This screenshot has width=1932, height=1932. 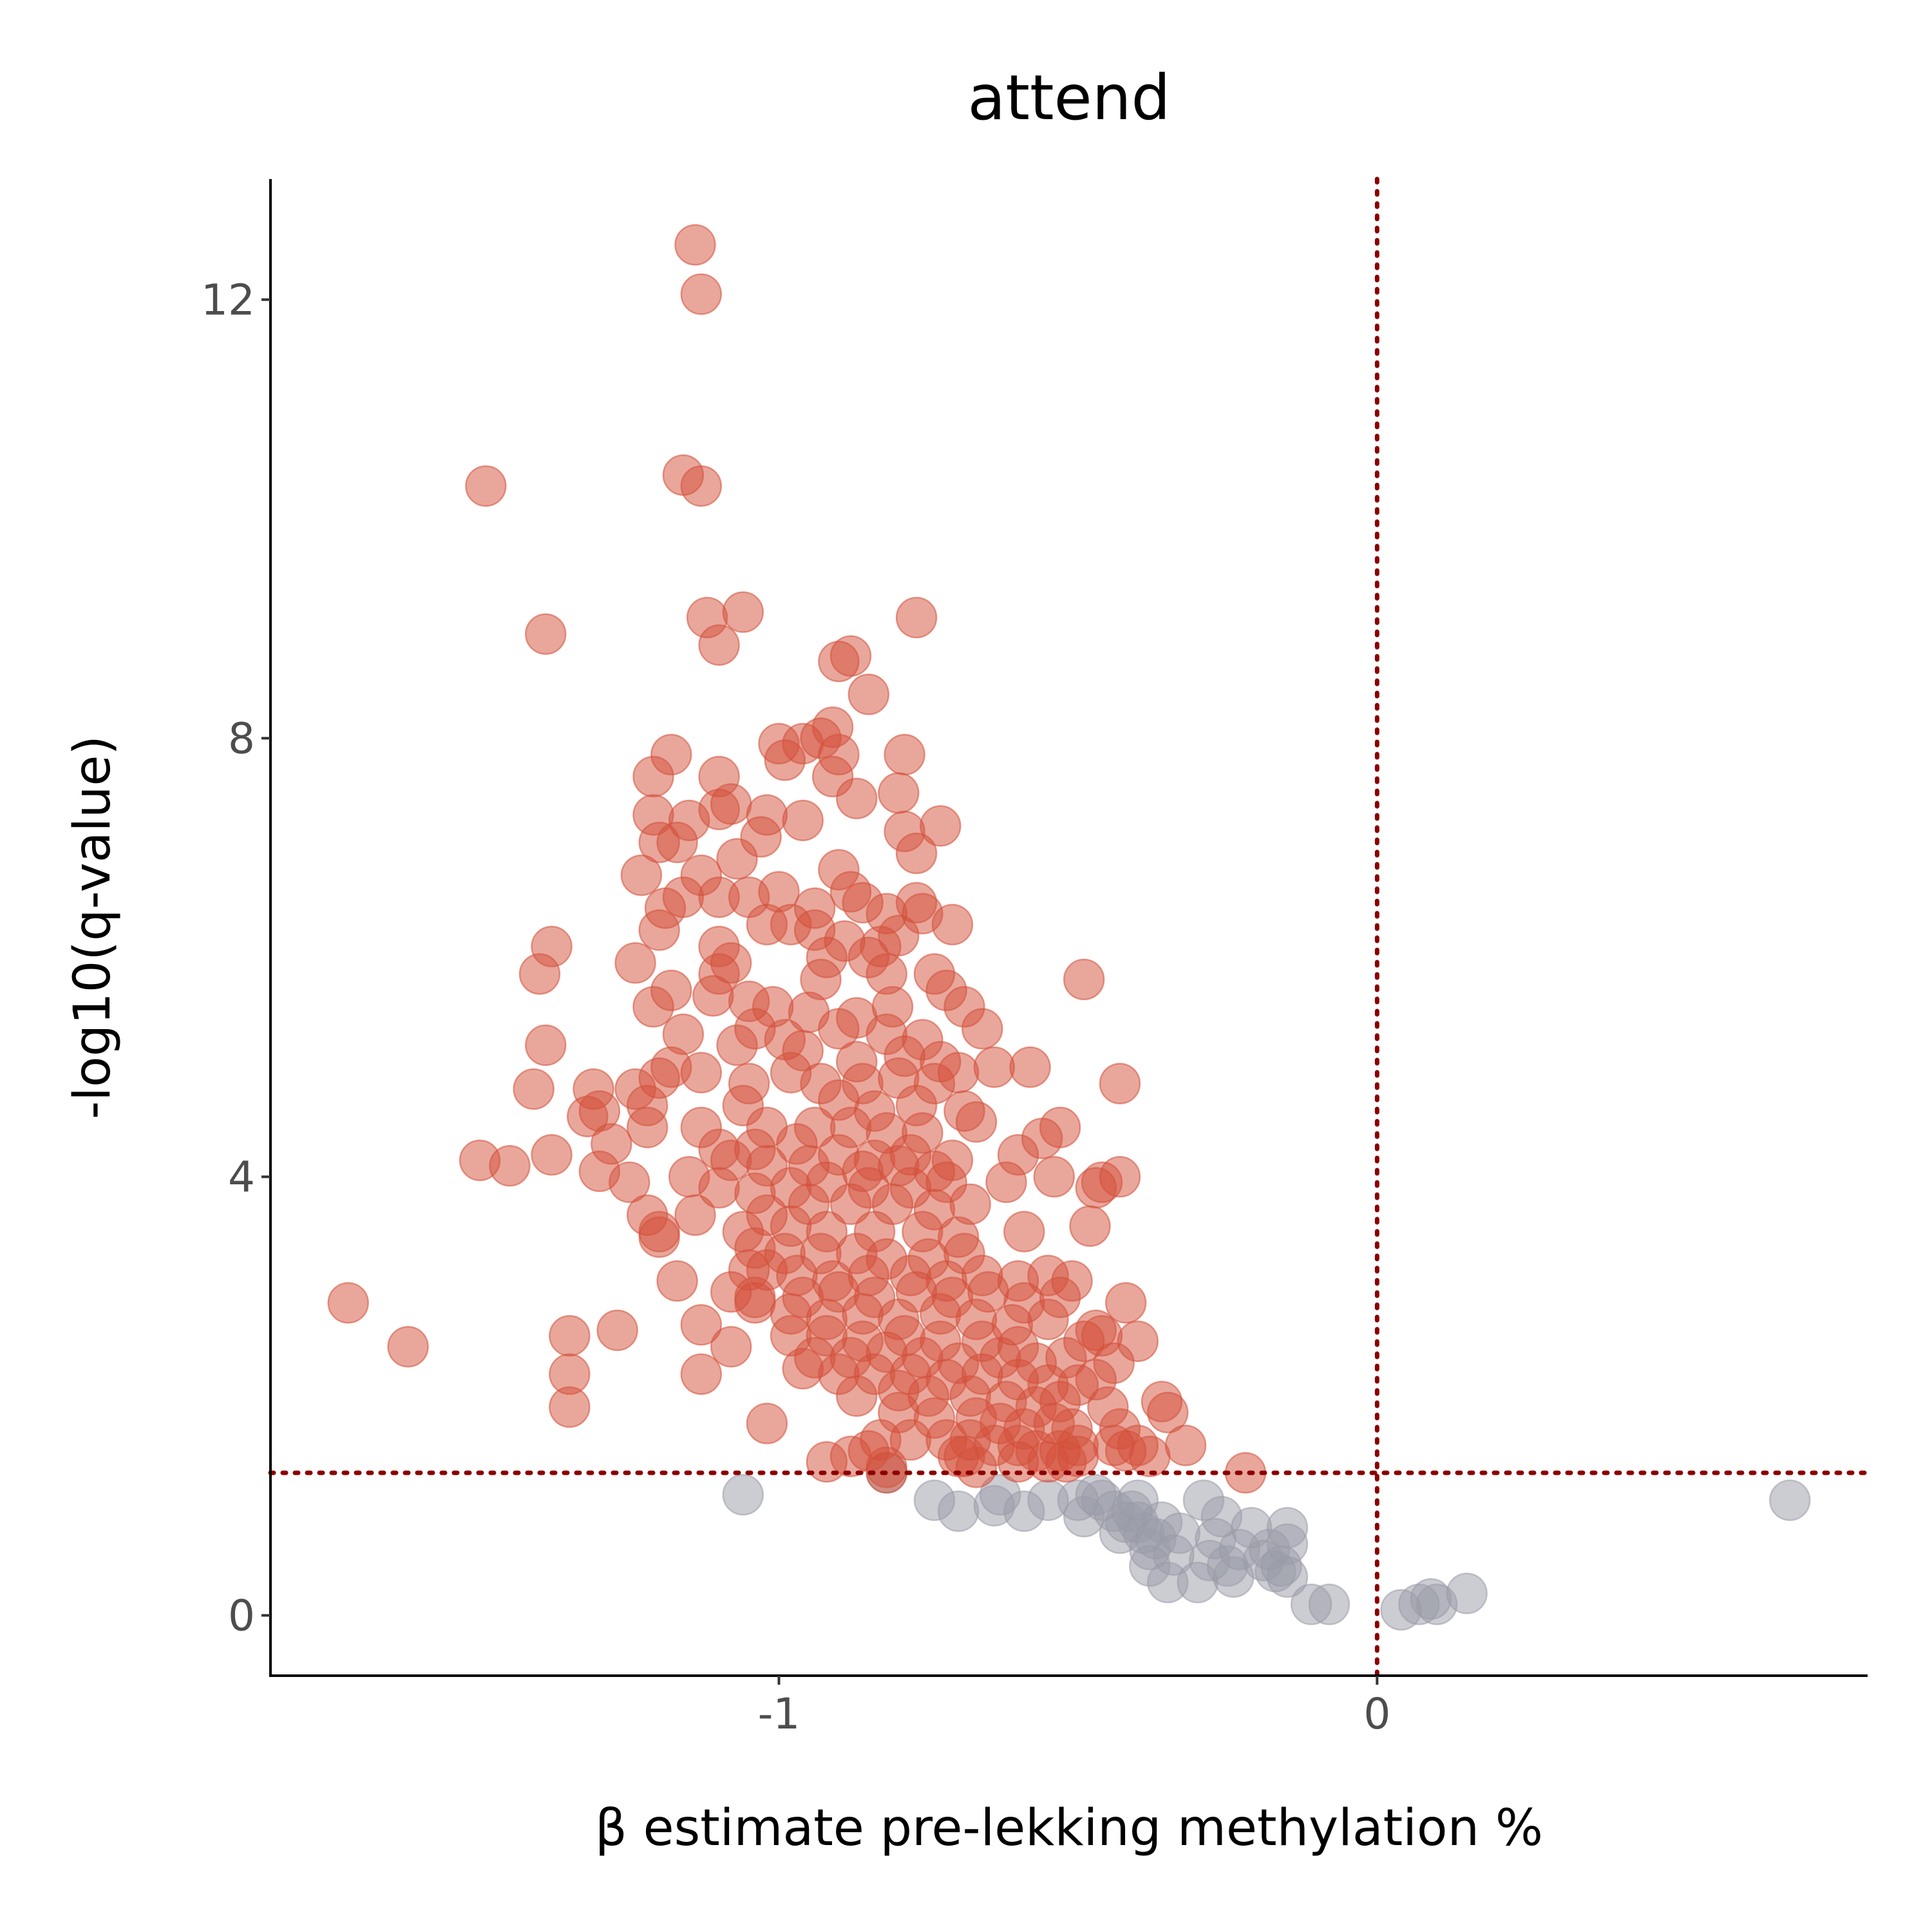 What do you see at coordinates (241, 1177) in the screenshot?
I see `y-tick-label: 4` at bounding box center [241, 1177].